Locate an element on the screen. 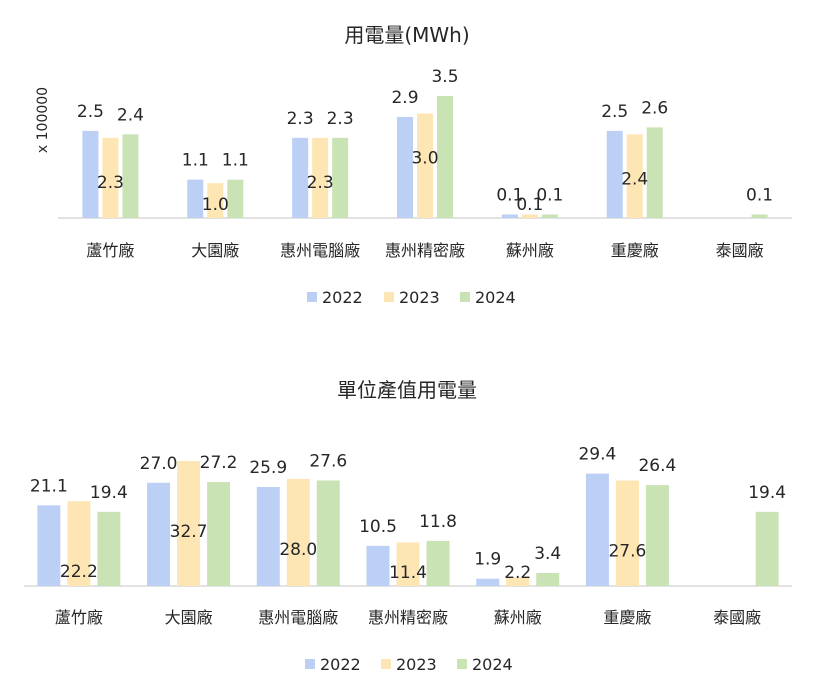 This screenshot has height=696, width=815. chart-1-category-label: 惠州電腦廠 is located at coordinates (320, 250).